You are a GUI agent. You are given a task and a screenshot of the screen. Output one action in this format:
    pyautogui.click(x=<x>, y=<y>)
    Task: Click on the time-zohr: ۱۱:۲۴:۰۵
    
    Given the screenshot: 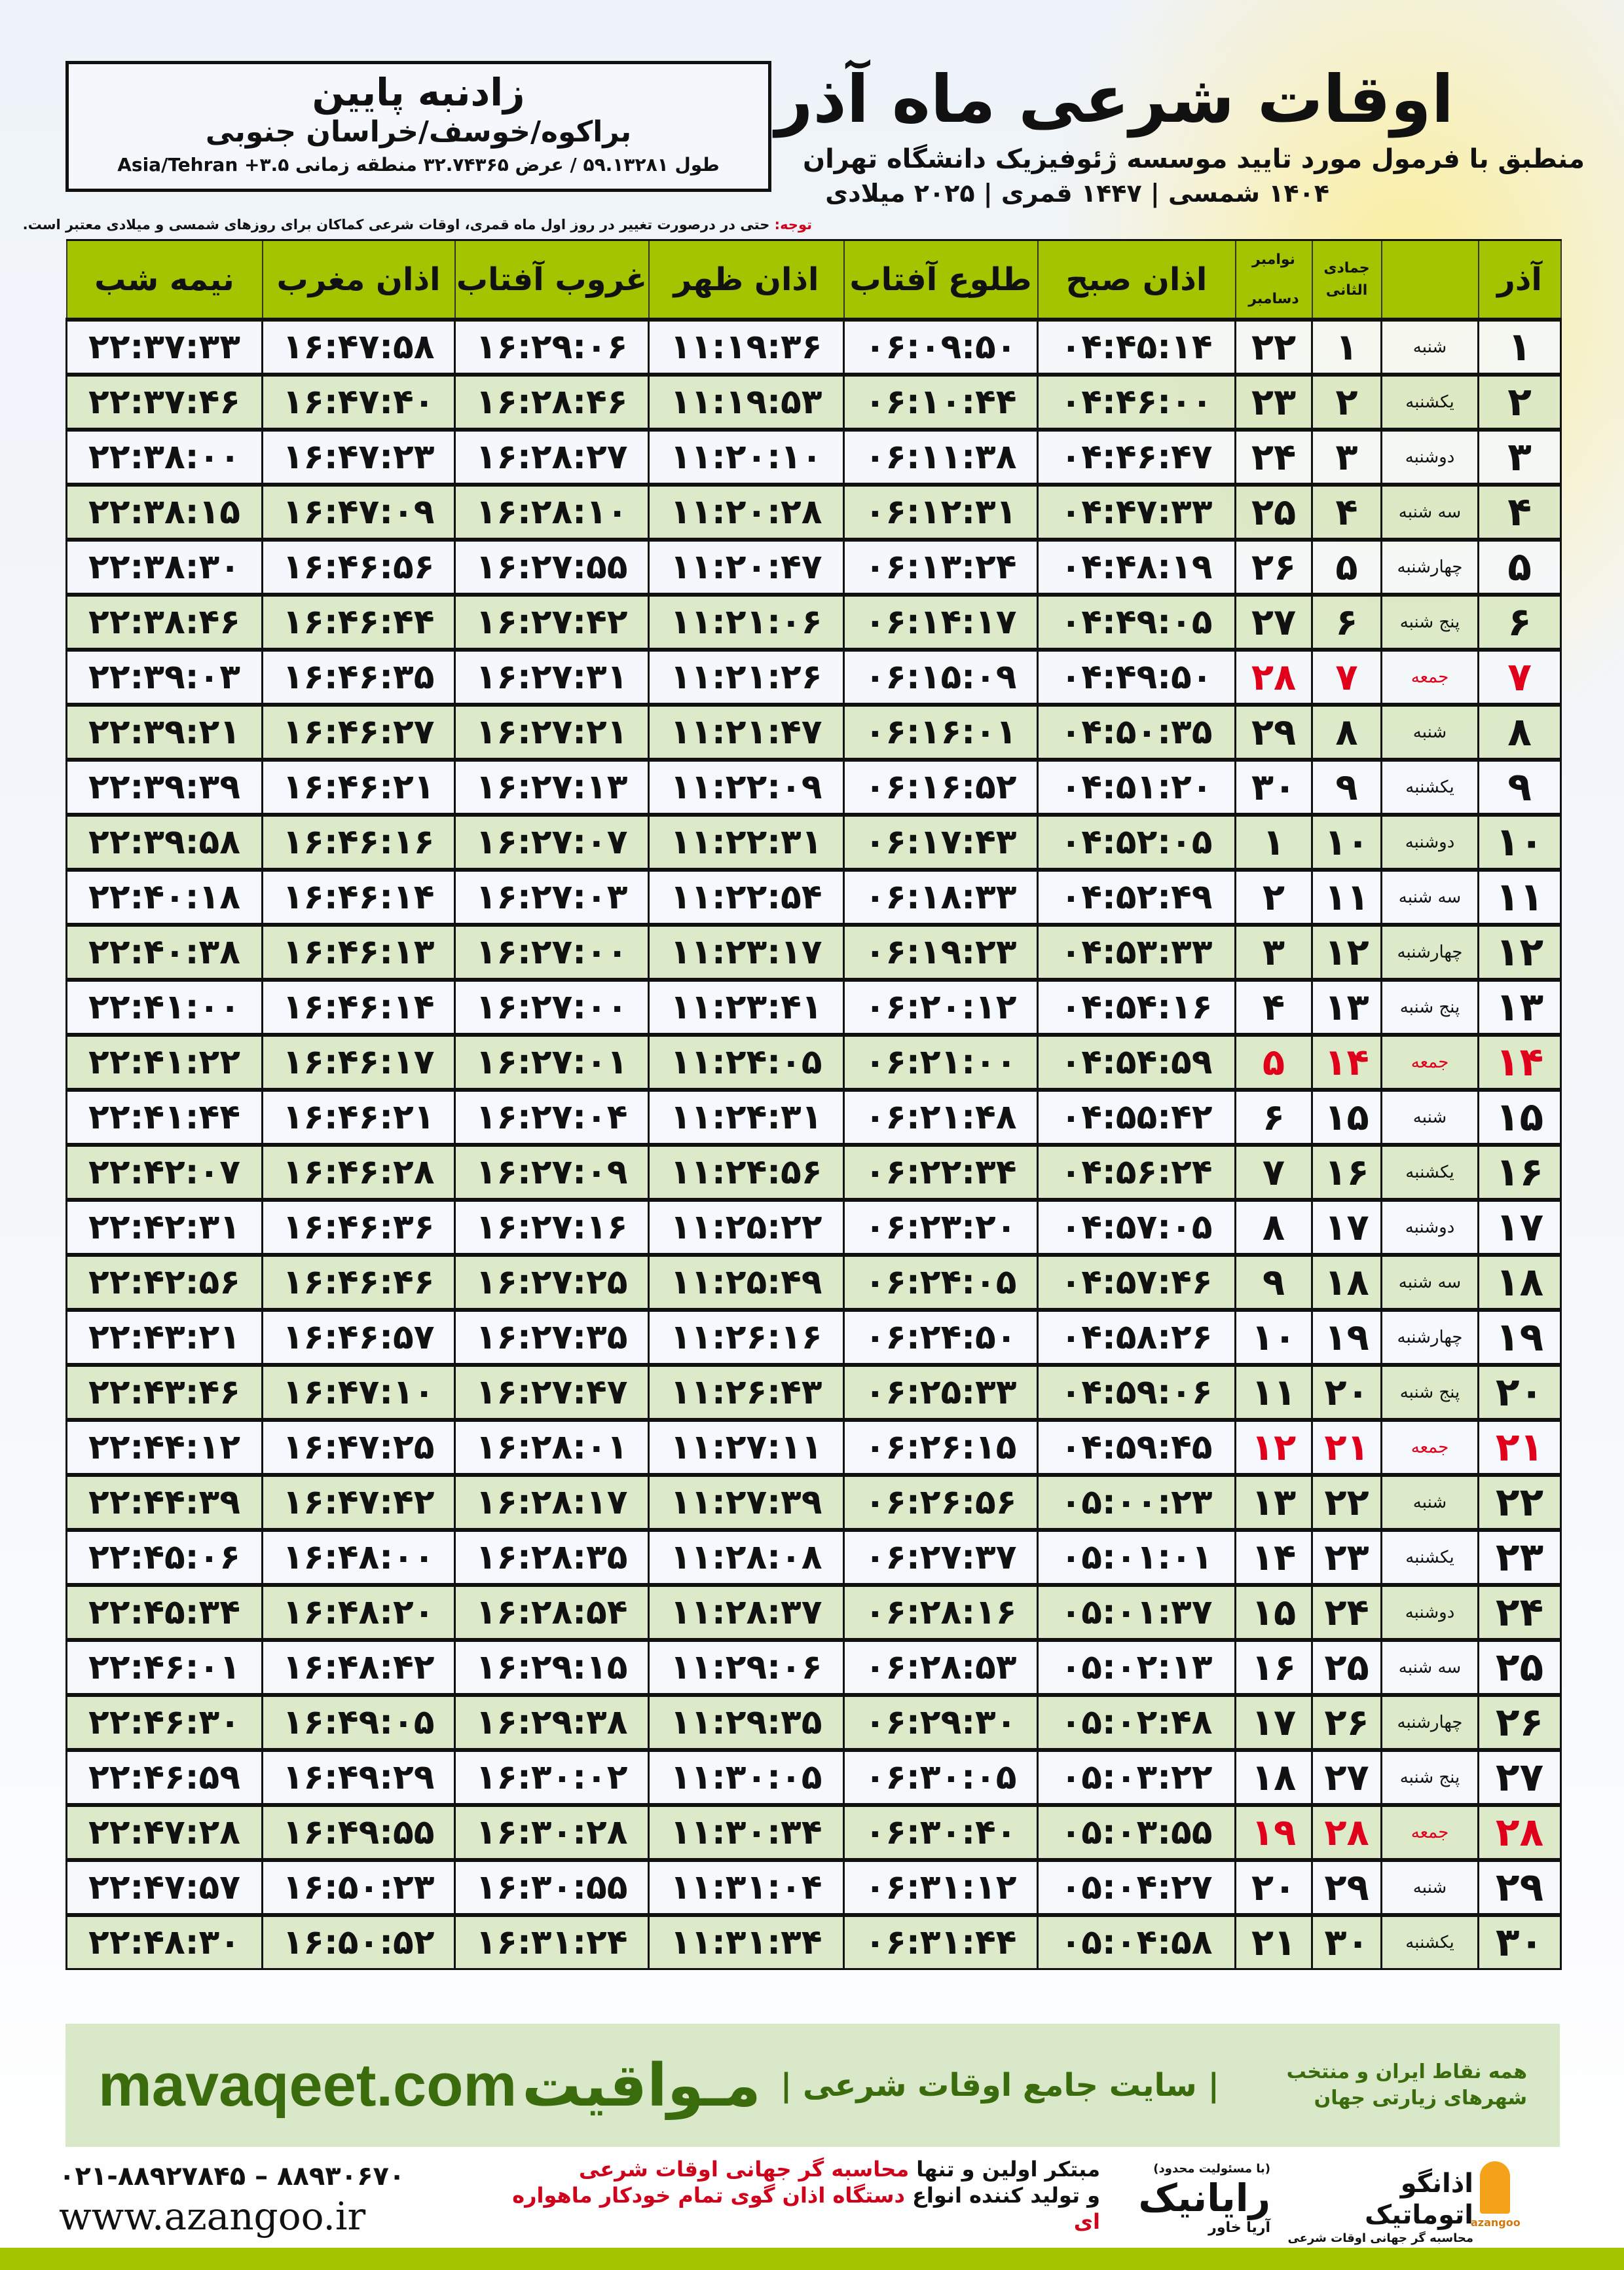 What is the action you would take?
    pyautogui.click(x=746, y=1062)
    